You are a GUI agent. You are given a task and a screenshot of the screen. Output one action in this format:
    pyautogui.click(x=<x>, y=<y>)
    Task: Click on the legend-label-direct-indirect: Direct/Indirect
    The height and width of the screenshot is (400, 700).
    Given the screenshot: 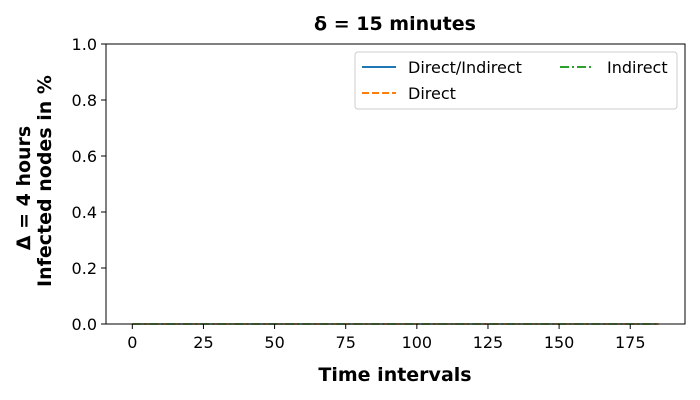 What is the action you would take?
    pyautogui.click(x=465, y=67)
    